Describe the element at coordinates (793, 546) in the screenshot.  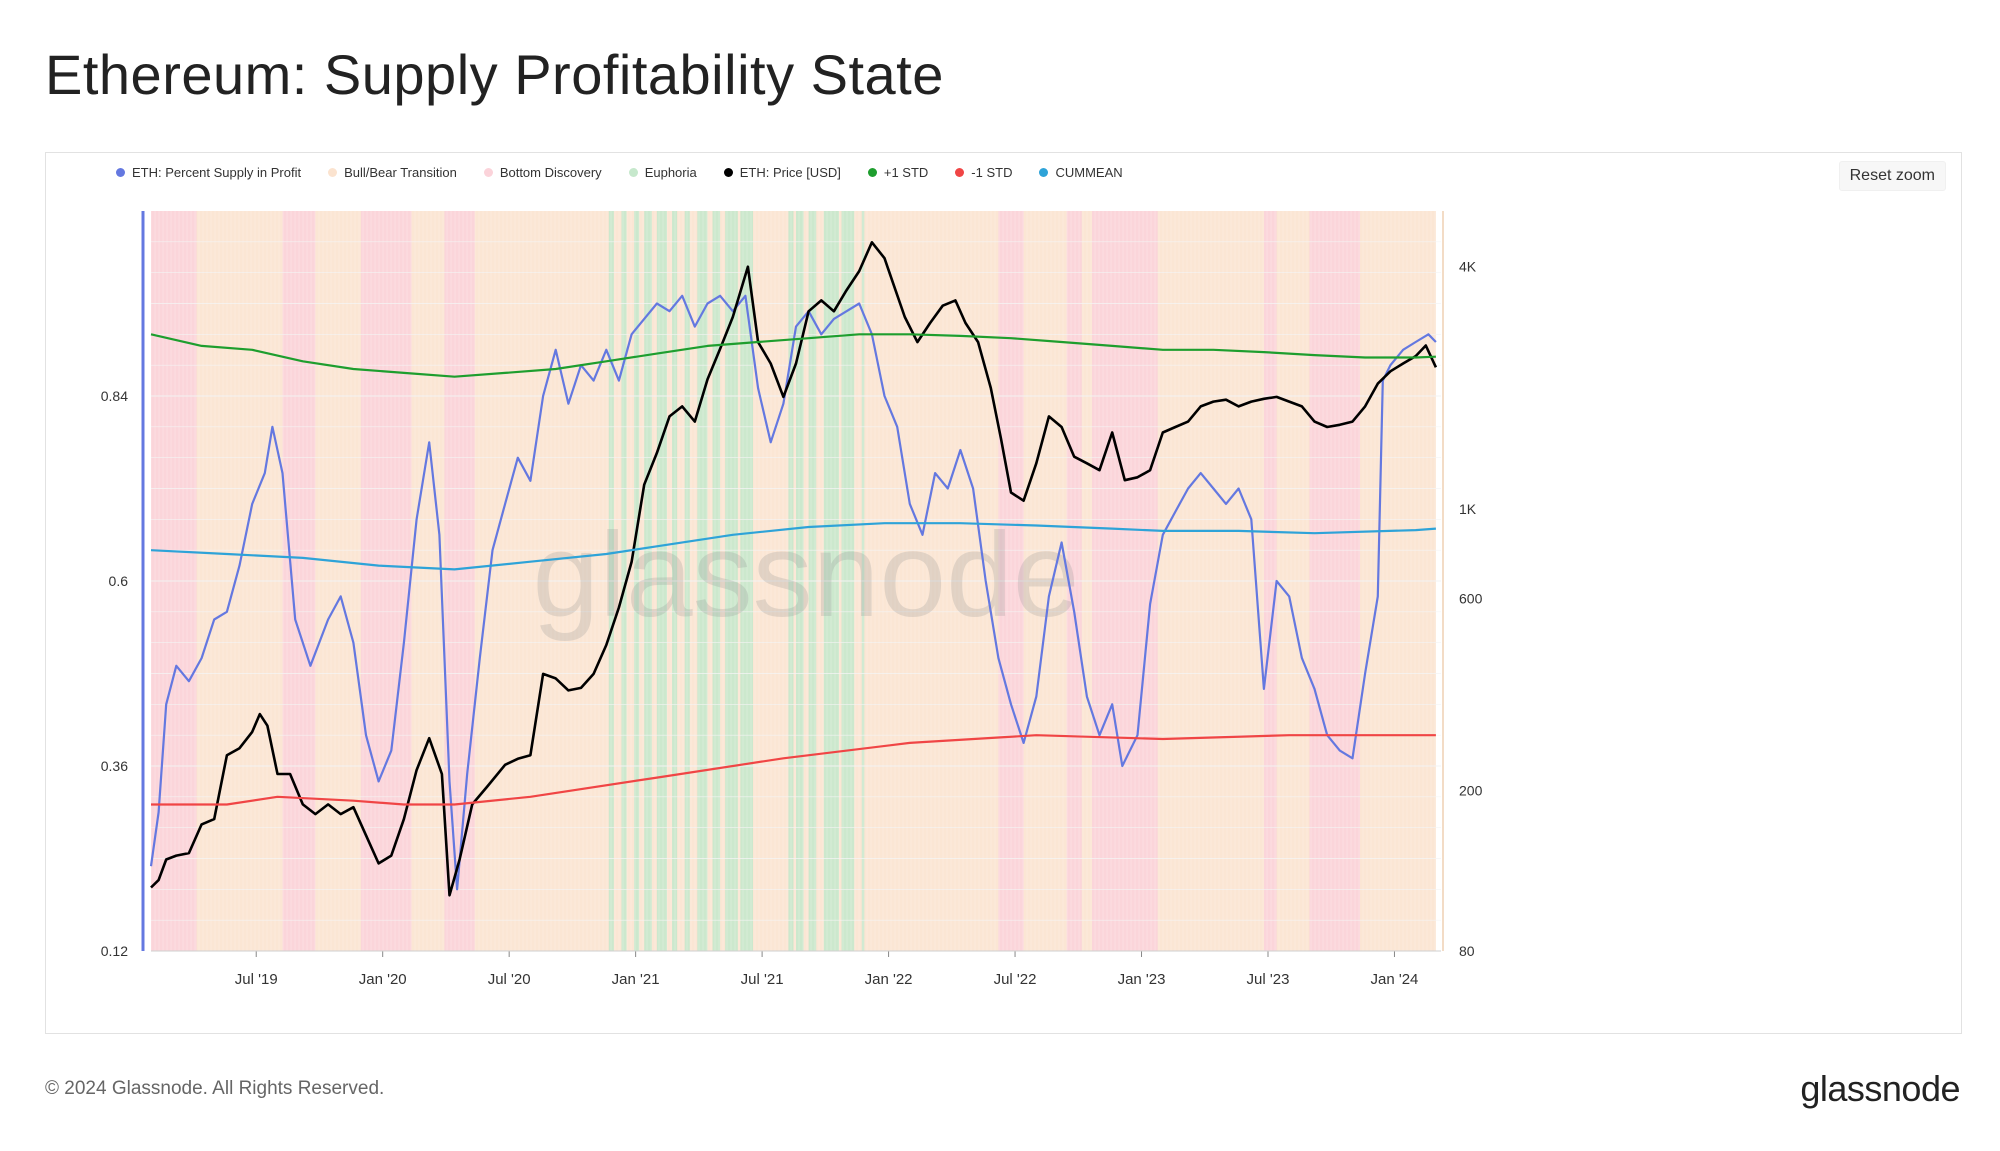
I see `series-line-cummean` at that location.